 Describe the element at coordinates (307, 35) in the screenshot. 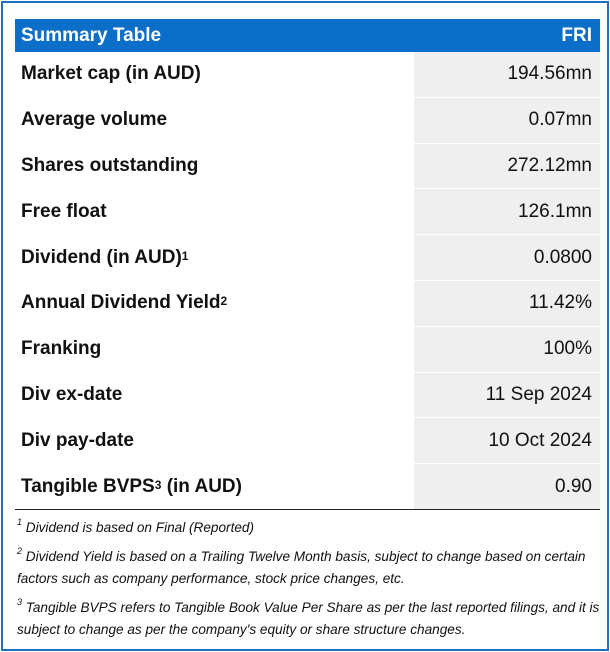

I see `table-header: Summary Table FRI` at that location.